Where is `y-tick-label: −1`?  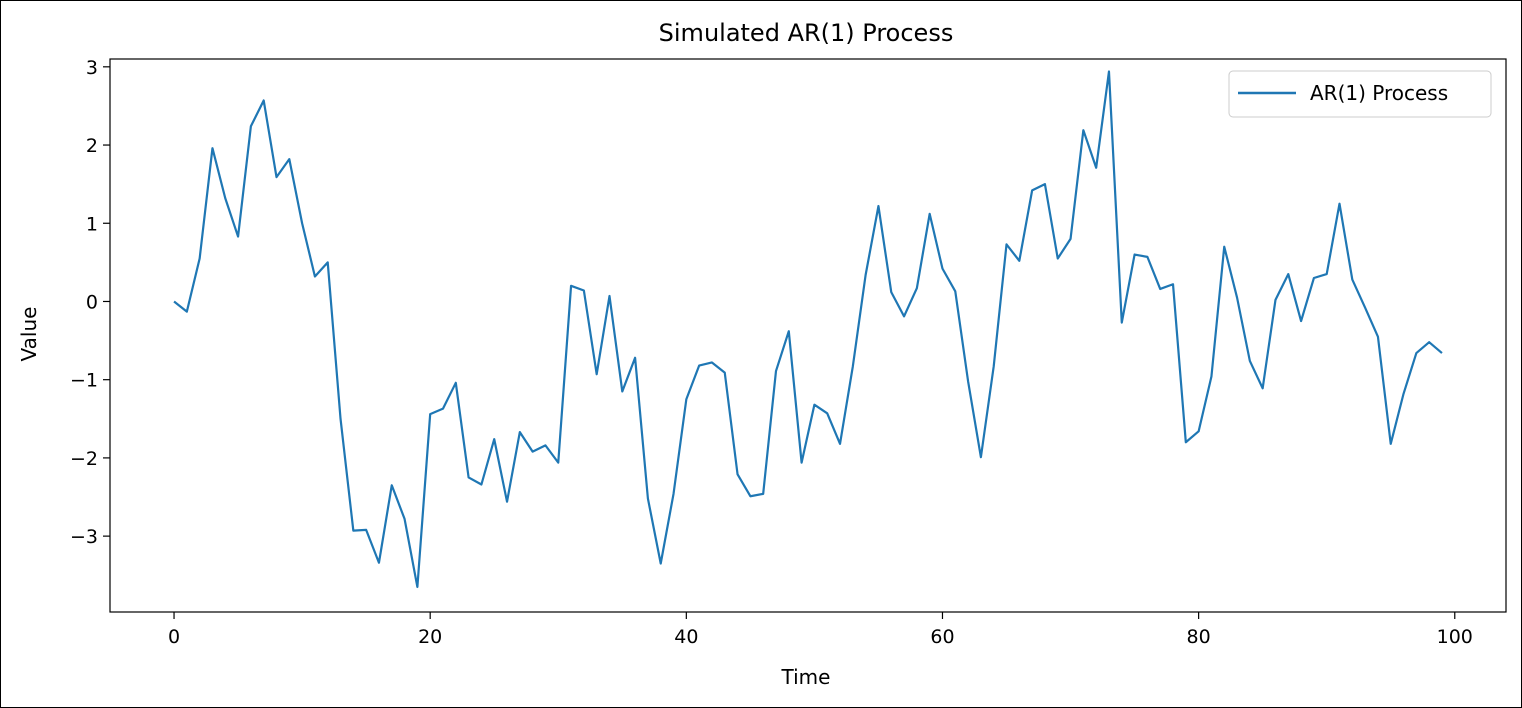 y-tick-label: −1 is located at coordinates (84, 381).